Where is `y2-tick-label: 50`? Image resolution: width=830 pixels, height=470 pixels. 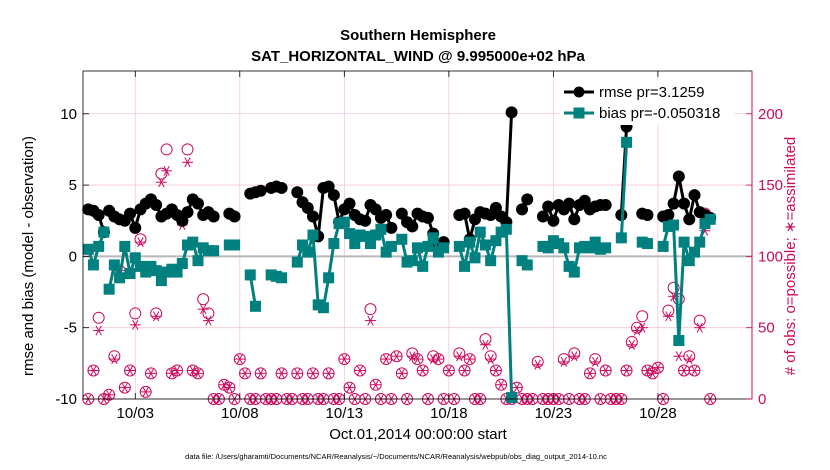 y2-tick-label: 50 is located at coordinates (766, 328).